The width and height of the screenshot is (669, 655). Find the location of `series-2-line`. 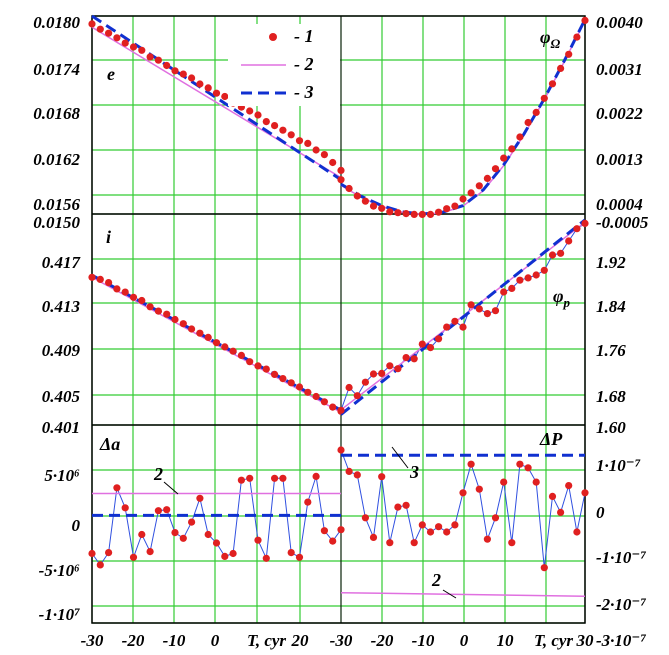

series-2-line is located at coordinates (463, 594).